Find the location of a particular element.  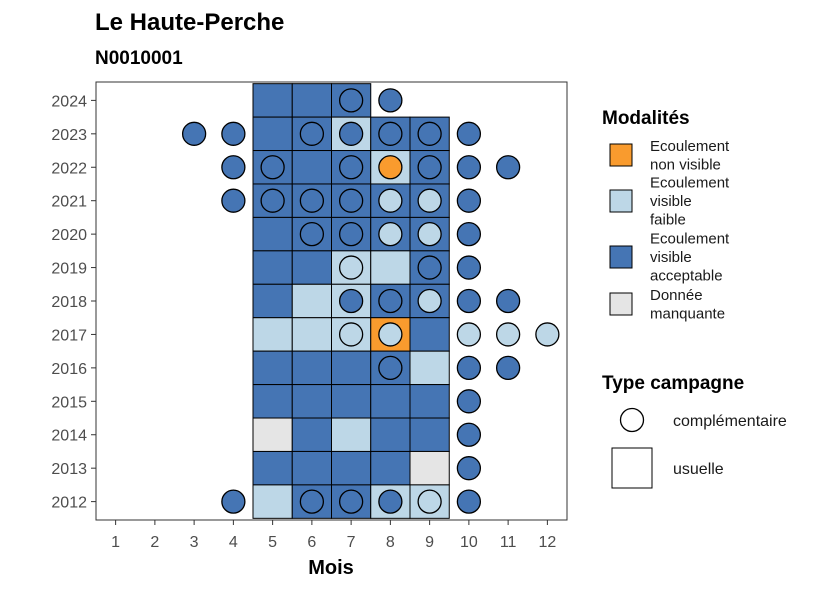

legend-label-circle: complémentaire is located at coordinates (730, 421).